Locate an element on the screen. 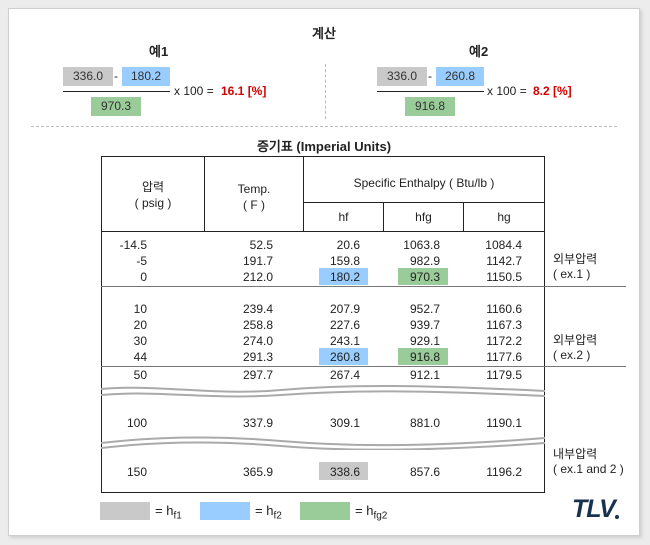  cell-hfg: 952.7 is located at coordinates (424, 309).